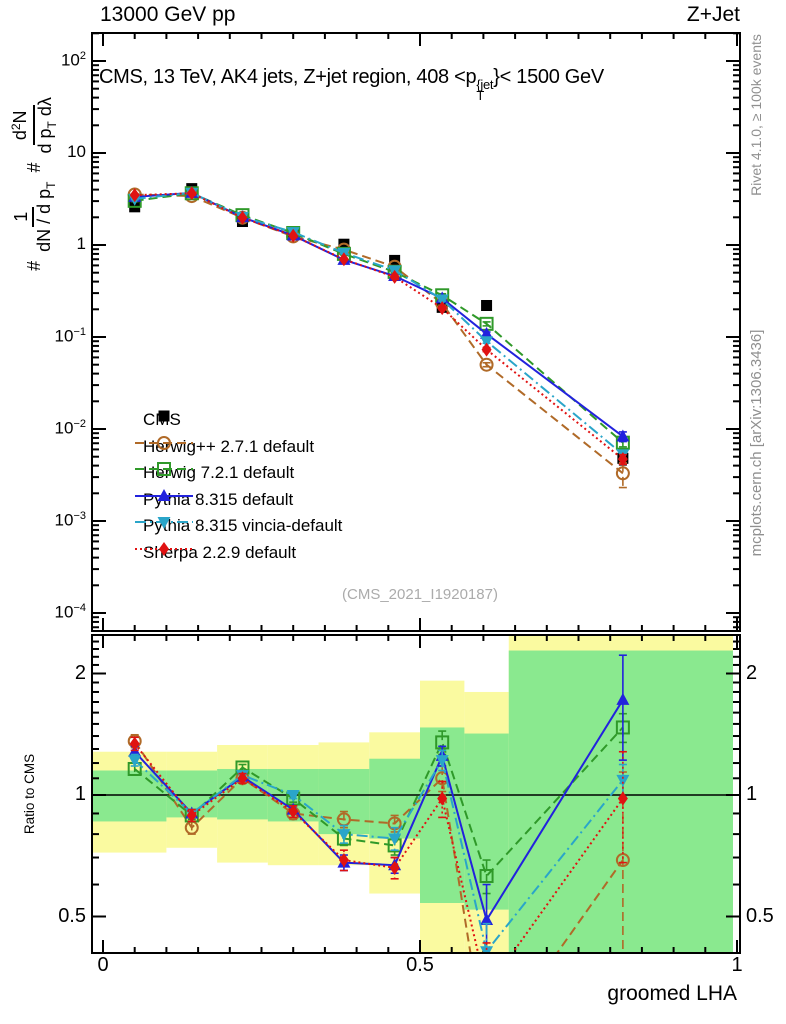  I want to click on series-ratio-pythia-8-315-vincia-default, so click(379, 850).